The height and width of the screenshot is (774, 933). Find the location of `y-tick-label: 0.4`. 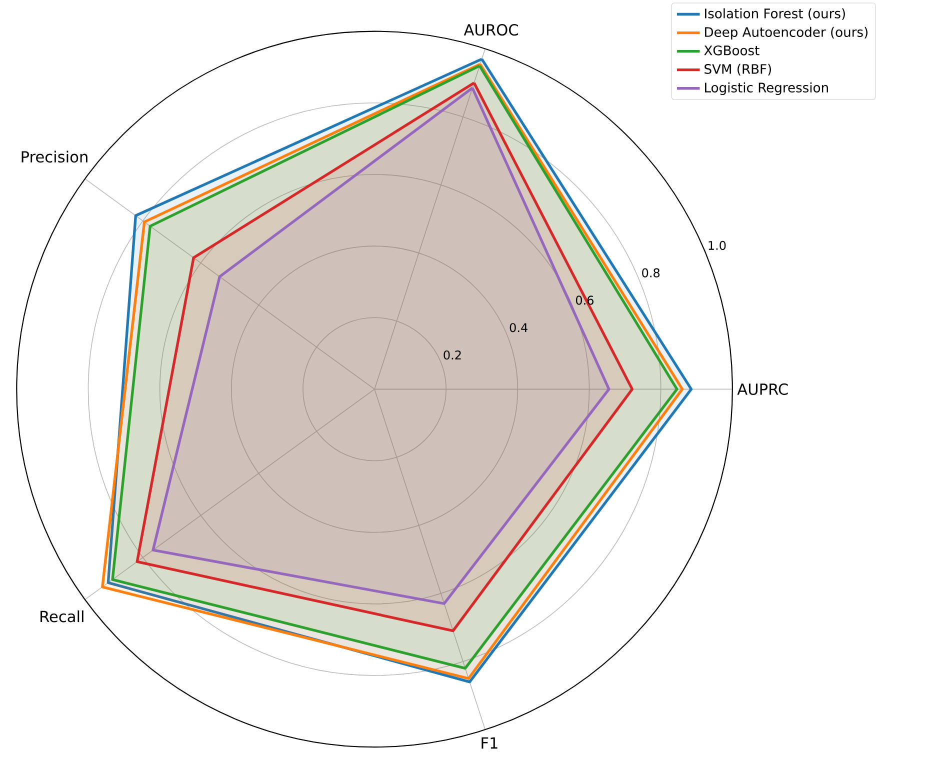

y-tick-label: 0.4 is located at coordinates (519, 327).